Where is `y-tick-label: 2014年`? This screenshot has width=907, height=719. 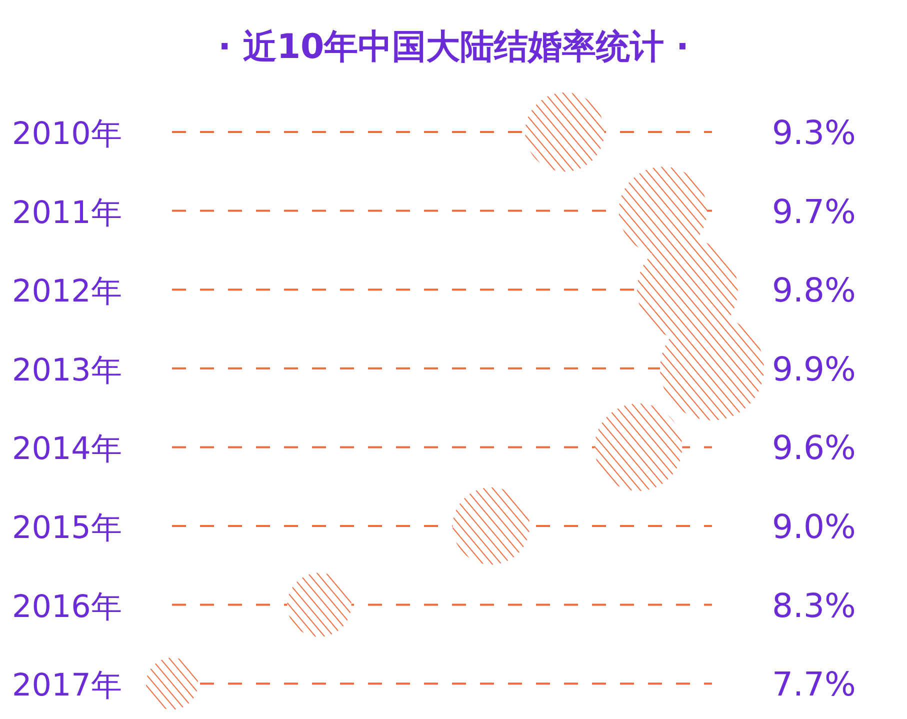 y-tick-label: 2014年 is located at coordinates (67, 449).